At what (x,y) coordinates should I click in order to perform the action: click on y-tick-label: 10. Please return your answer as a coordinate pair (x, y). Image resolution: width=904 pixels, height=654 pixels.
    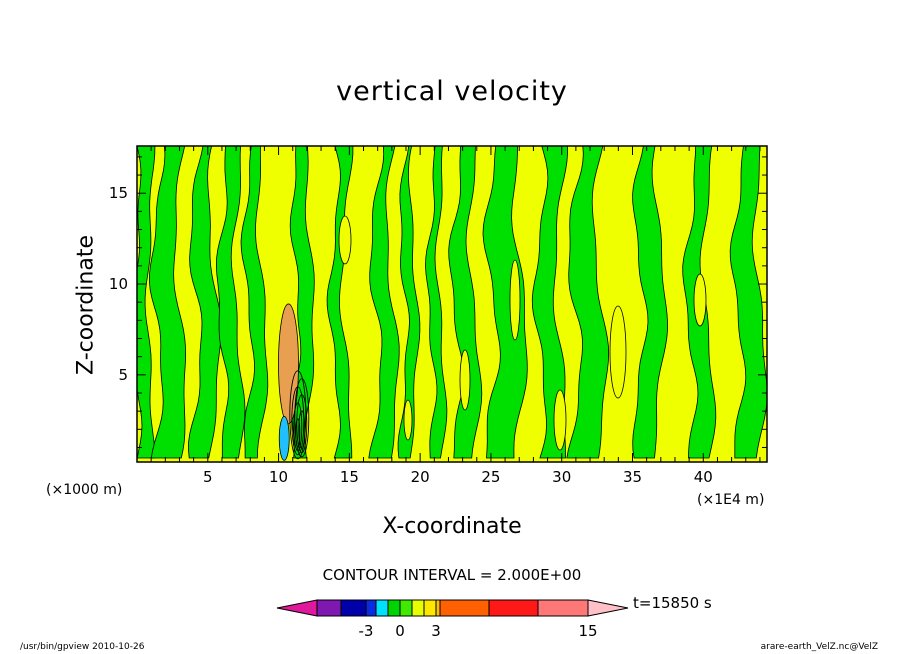
    Looking at the image, I should click on (118, 284).